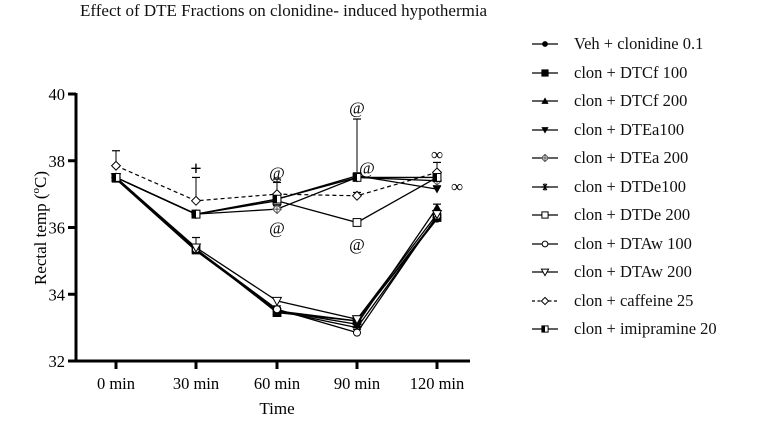 This screenshot has height=423, width=780. I want to click on legend-label: clon + imipramine 20, so click(645, 329).